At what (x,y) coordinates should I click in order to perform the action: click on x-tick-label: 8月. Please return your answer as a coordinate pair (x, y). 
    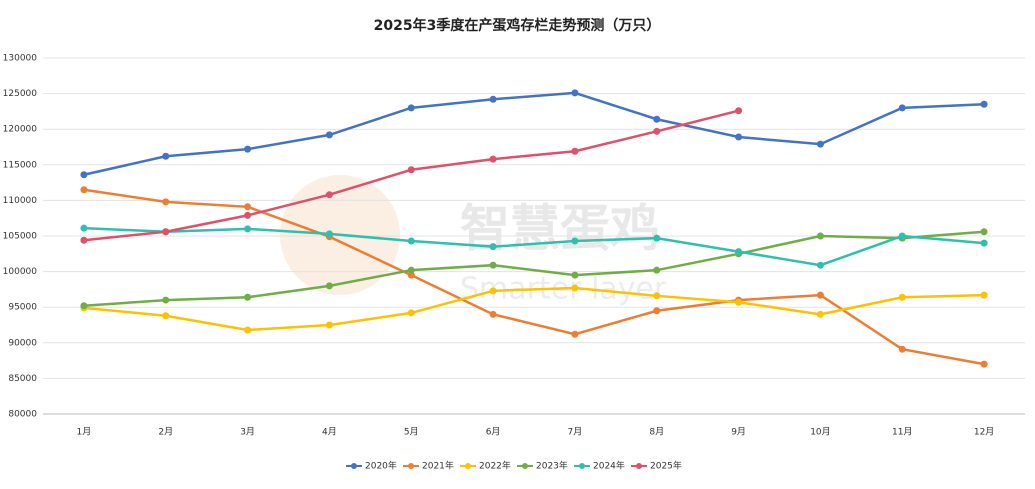
    Looking at the image, I should click on (656, 432).